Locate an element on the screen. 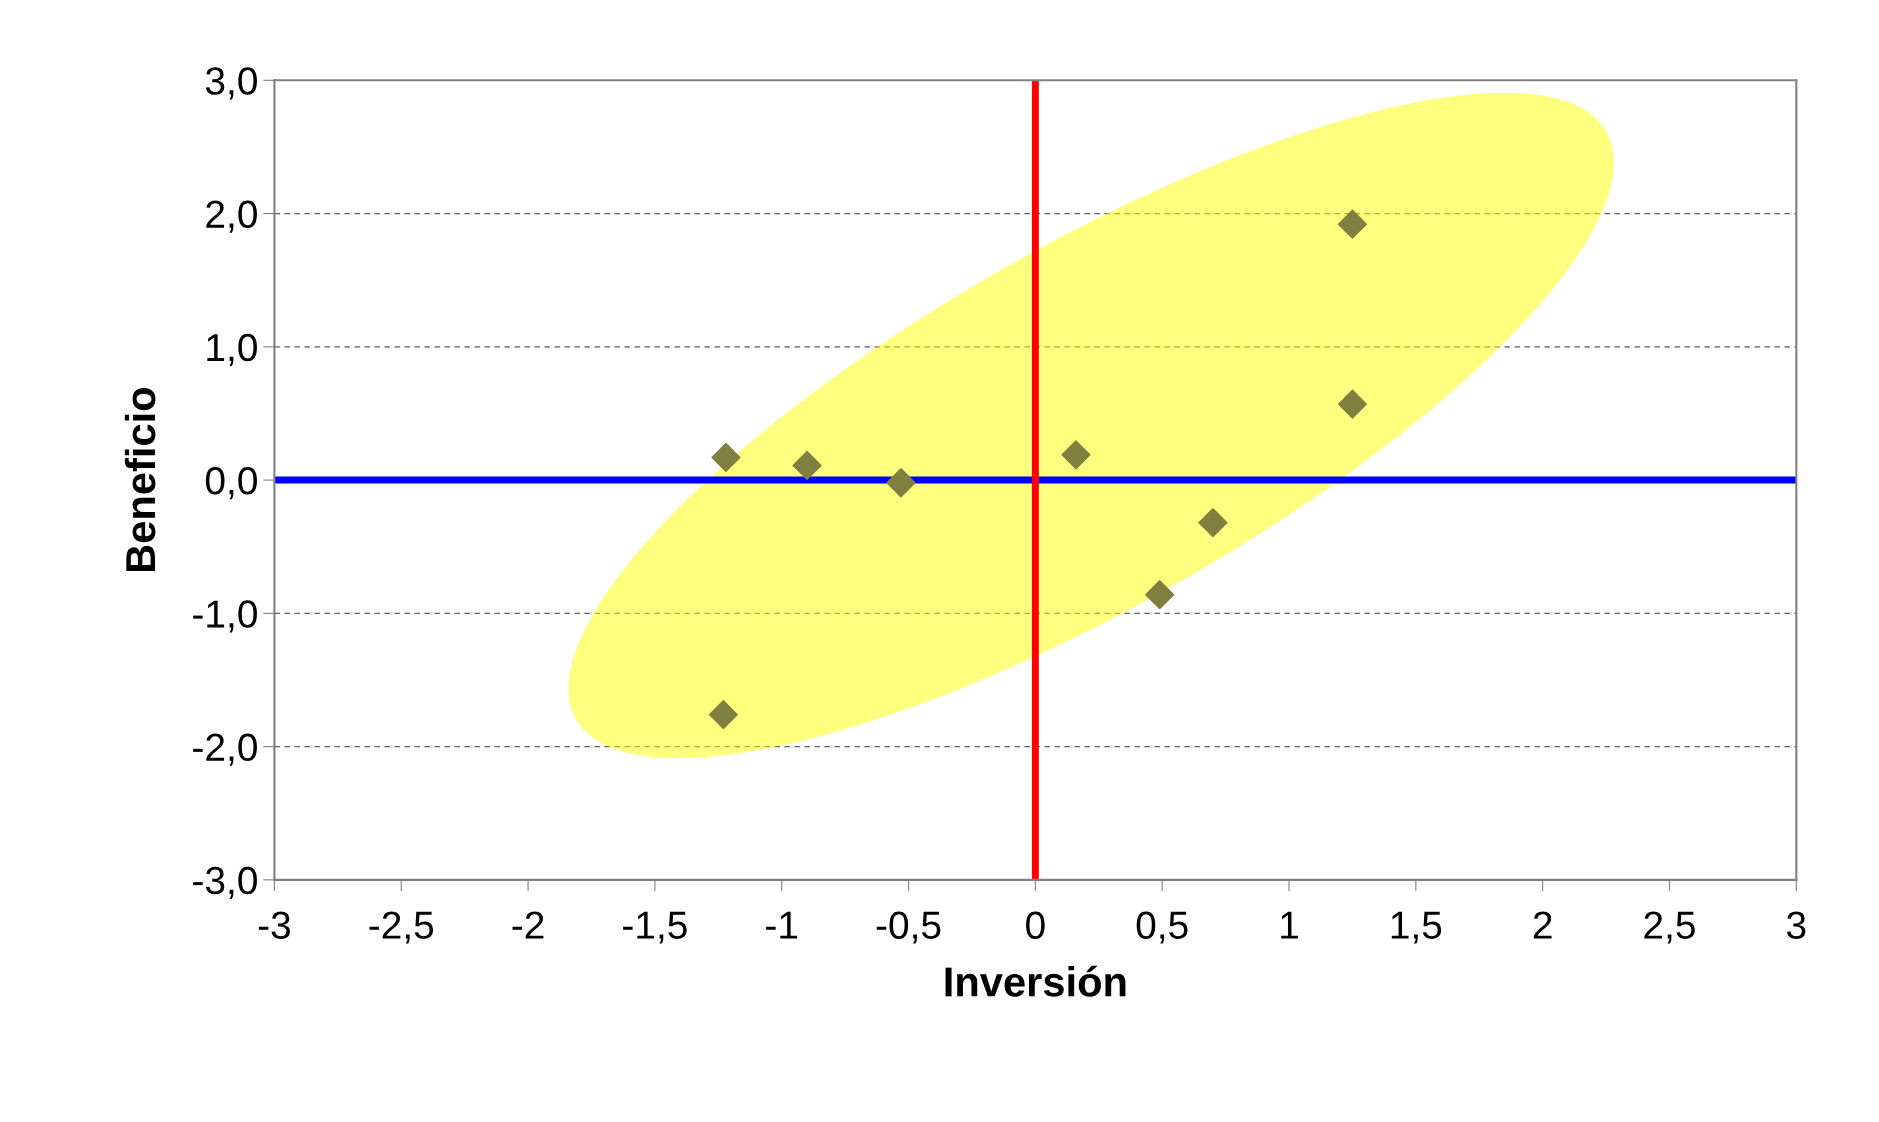 Image resolution: width=1879 pixels, height=1122 pixels. x-tick-label: 0 is located at coordinates (1035, 925).